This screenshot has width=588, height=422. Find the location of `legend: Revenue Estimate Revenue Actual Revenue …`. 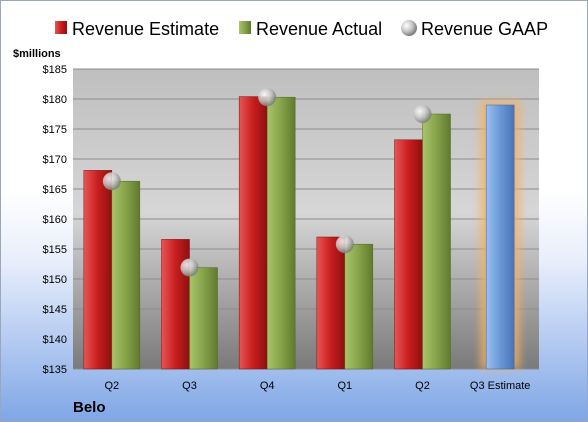

legend: Revenue Estimate Revenue Actual Revenue … is located at coordinates (301, 29).